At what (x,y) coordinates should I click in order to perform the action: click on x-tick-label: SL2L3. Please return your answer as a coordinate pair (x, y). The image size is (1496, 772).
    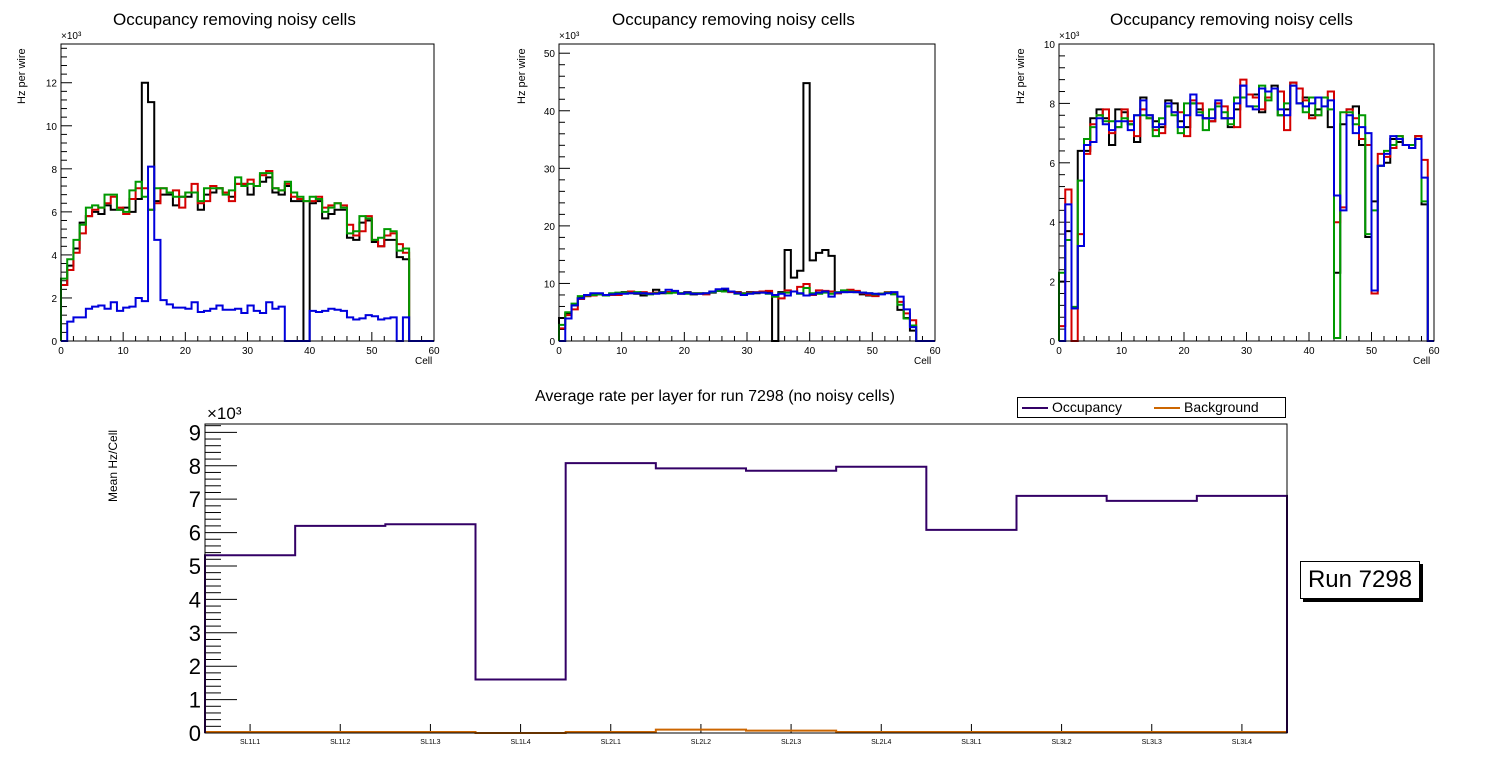
    Looking at the image, I should click on (791, 742).